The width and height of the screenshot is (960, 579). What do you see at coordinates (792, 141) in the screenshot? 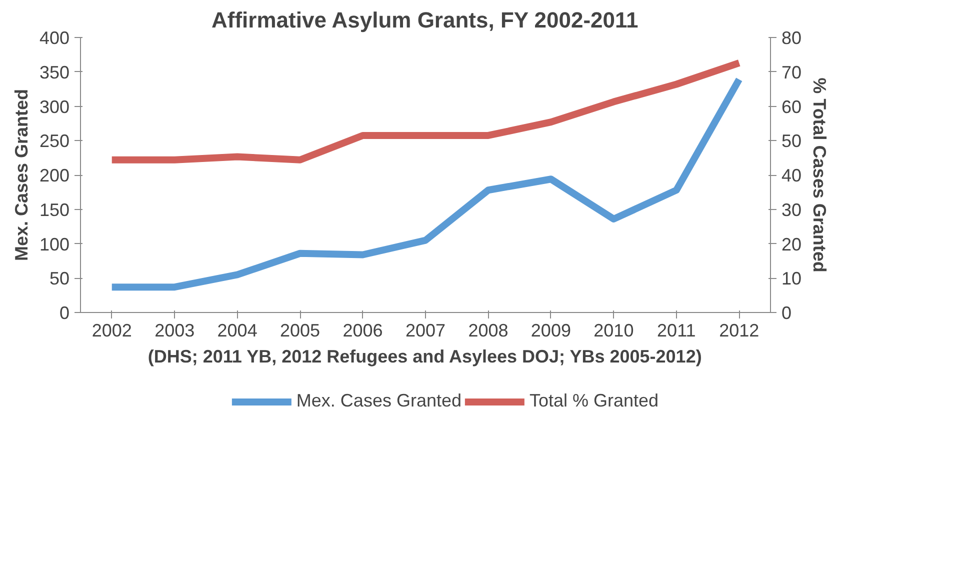
I see `y2-tick-label: 50` at bounding box center [792, 141].